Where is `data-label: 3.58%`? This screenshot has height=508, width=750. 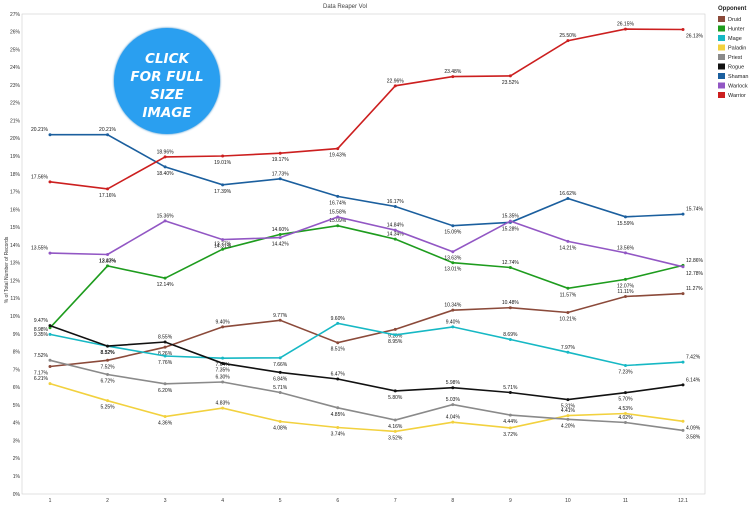
data-label: 3.58% is located at coordinates (693, 437).